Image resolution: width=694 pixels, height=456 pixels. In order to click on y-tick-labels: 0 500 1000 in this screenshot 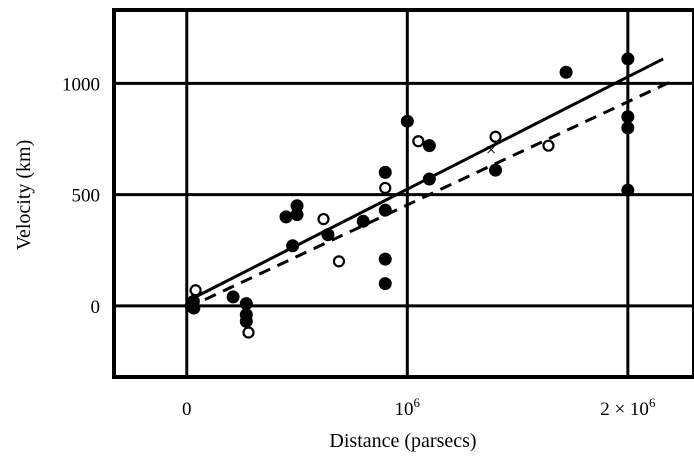, I will do `click(81, 195)`.